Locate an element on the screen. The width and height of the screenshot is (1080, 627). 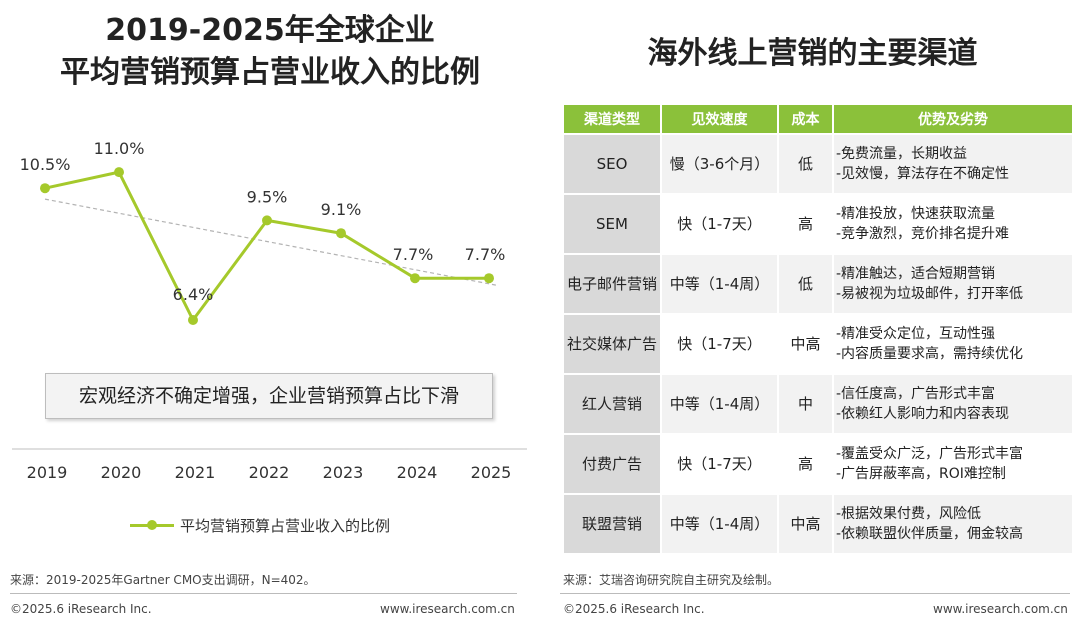
channel-cell: 社交媒体广告 is located at coordinates (612, 344).